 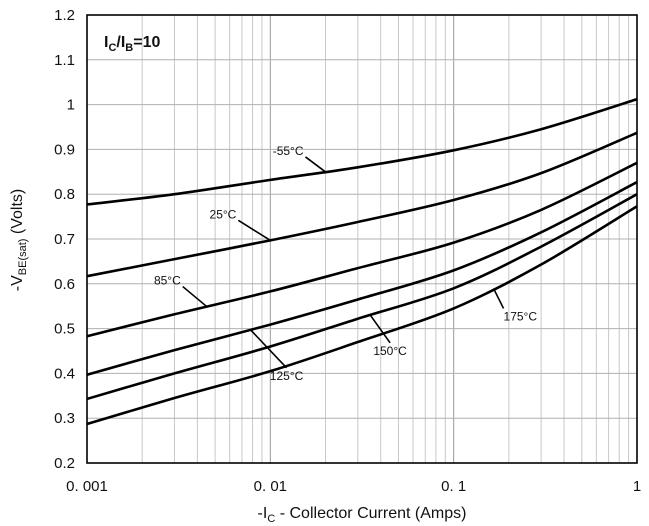 I want to click on x-tick-label: 0. 1, so click(x=453, y=486).